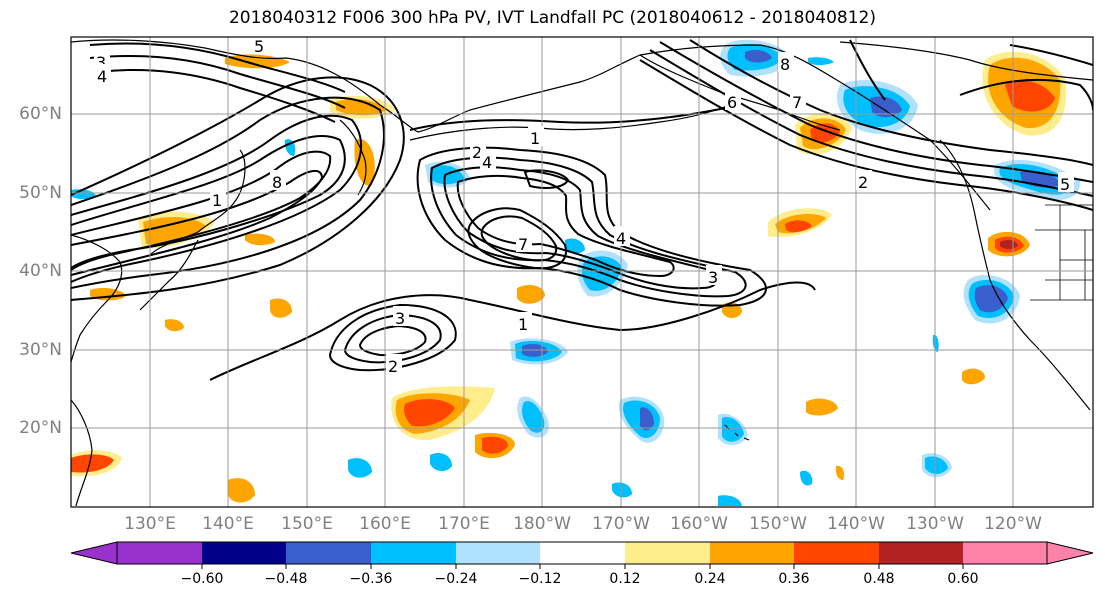 The image size is (1105, 601). Describe the element at coordinates (794, 579) in the screenshot. I see `colorbar-tick-label: 0.36` at that location.